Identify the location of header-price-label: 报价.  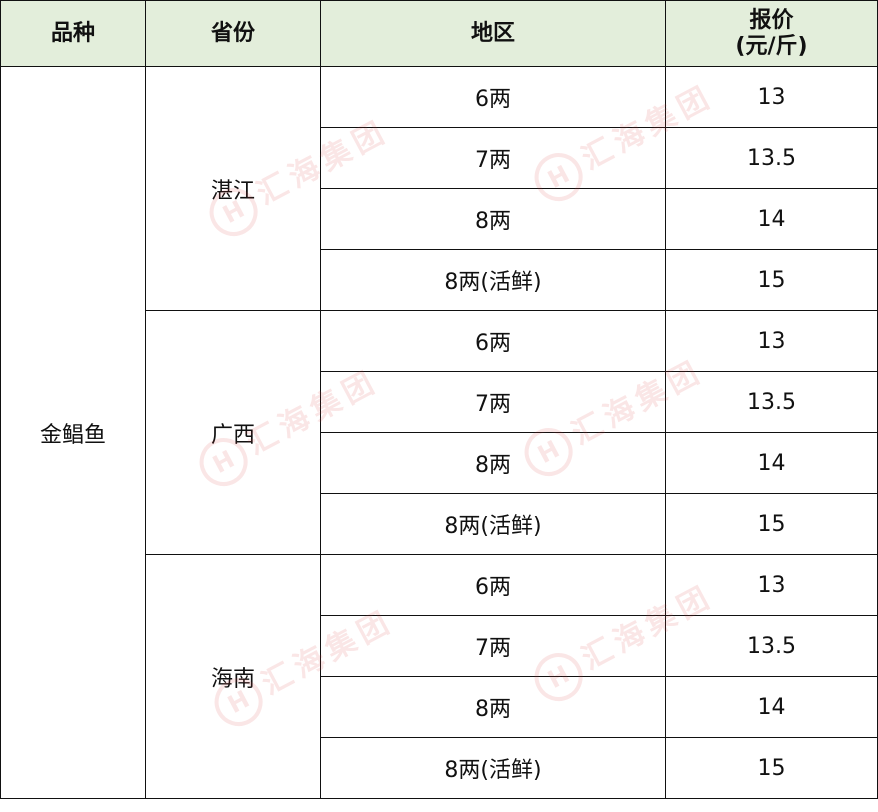
(771, 20).